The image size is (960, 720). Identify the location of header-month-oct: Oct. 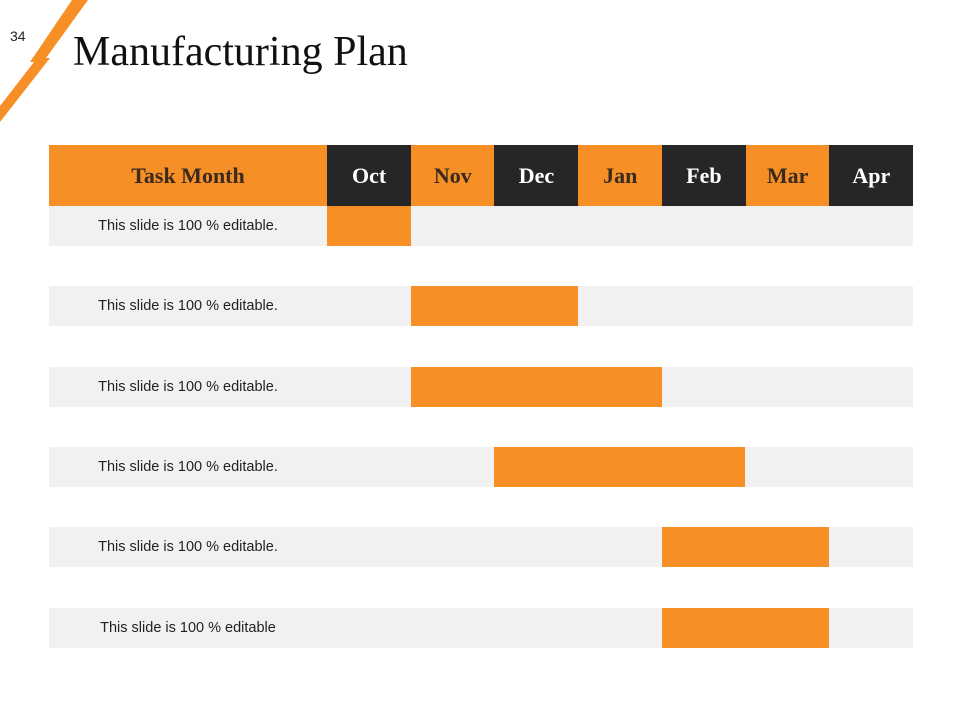
(369, 175).